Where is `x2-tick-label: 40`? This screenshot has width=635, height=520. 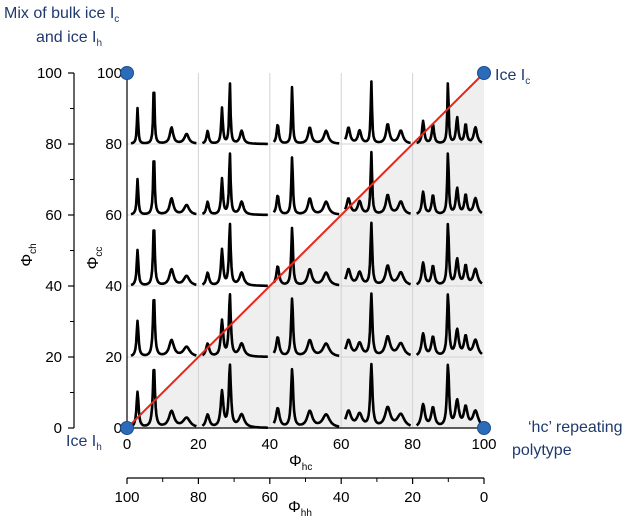
x2-tick-label: 40 is located at coordinates (341, 497).